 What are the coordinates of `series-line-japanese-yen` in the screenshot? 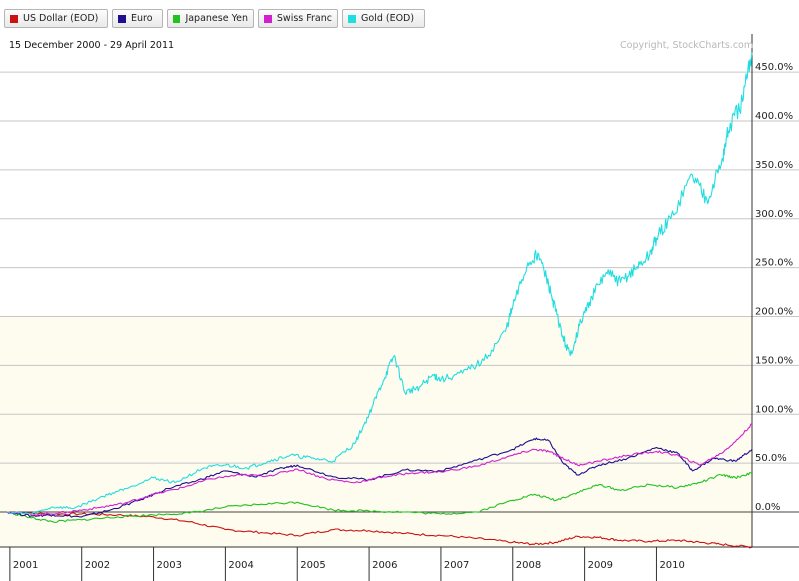 It's located at (379, 498).